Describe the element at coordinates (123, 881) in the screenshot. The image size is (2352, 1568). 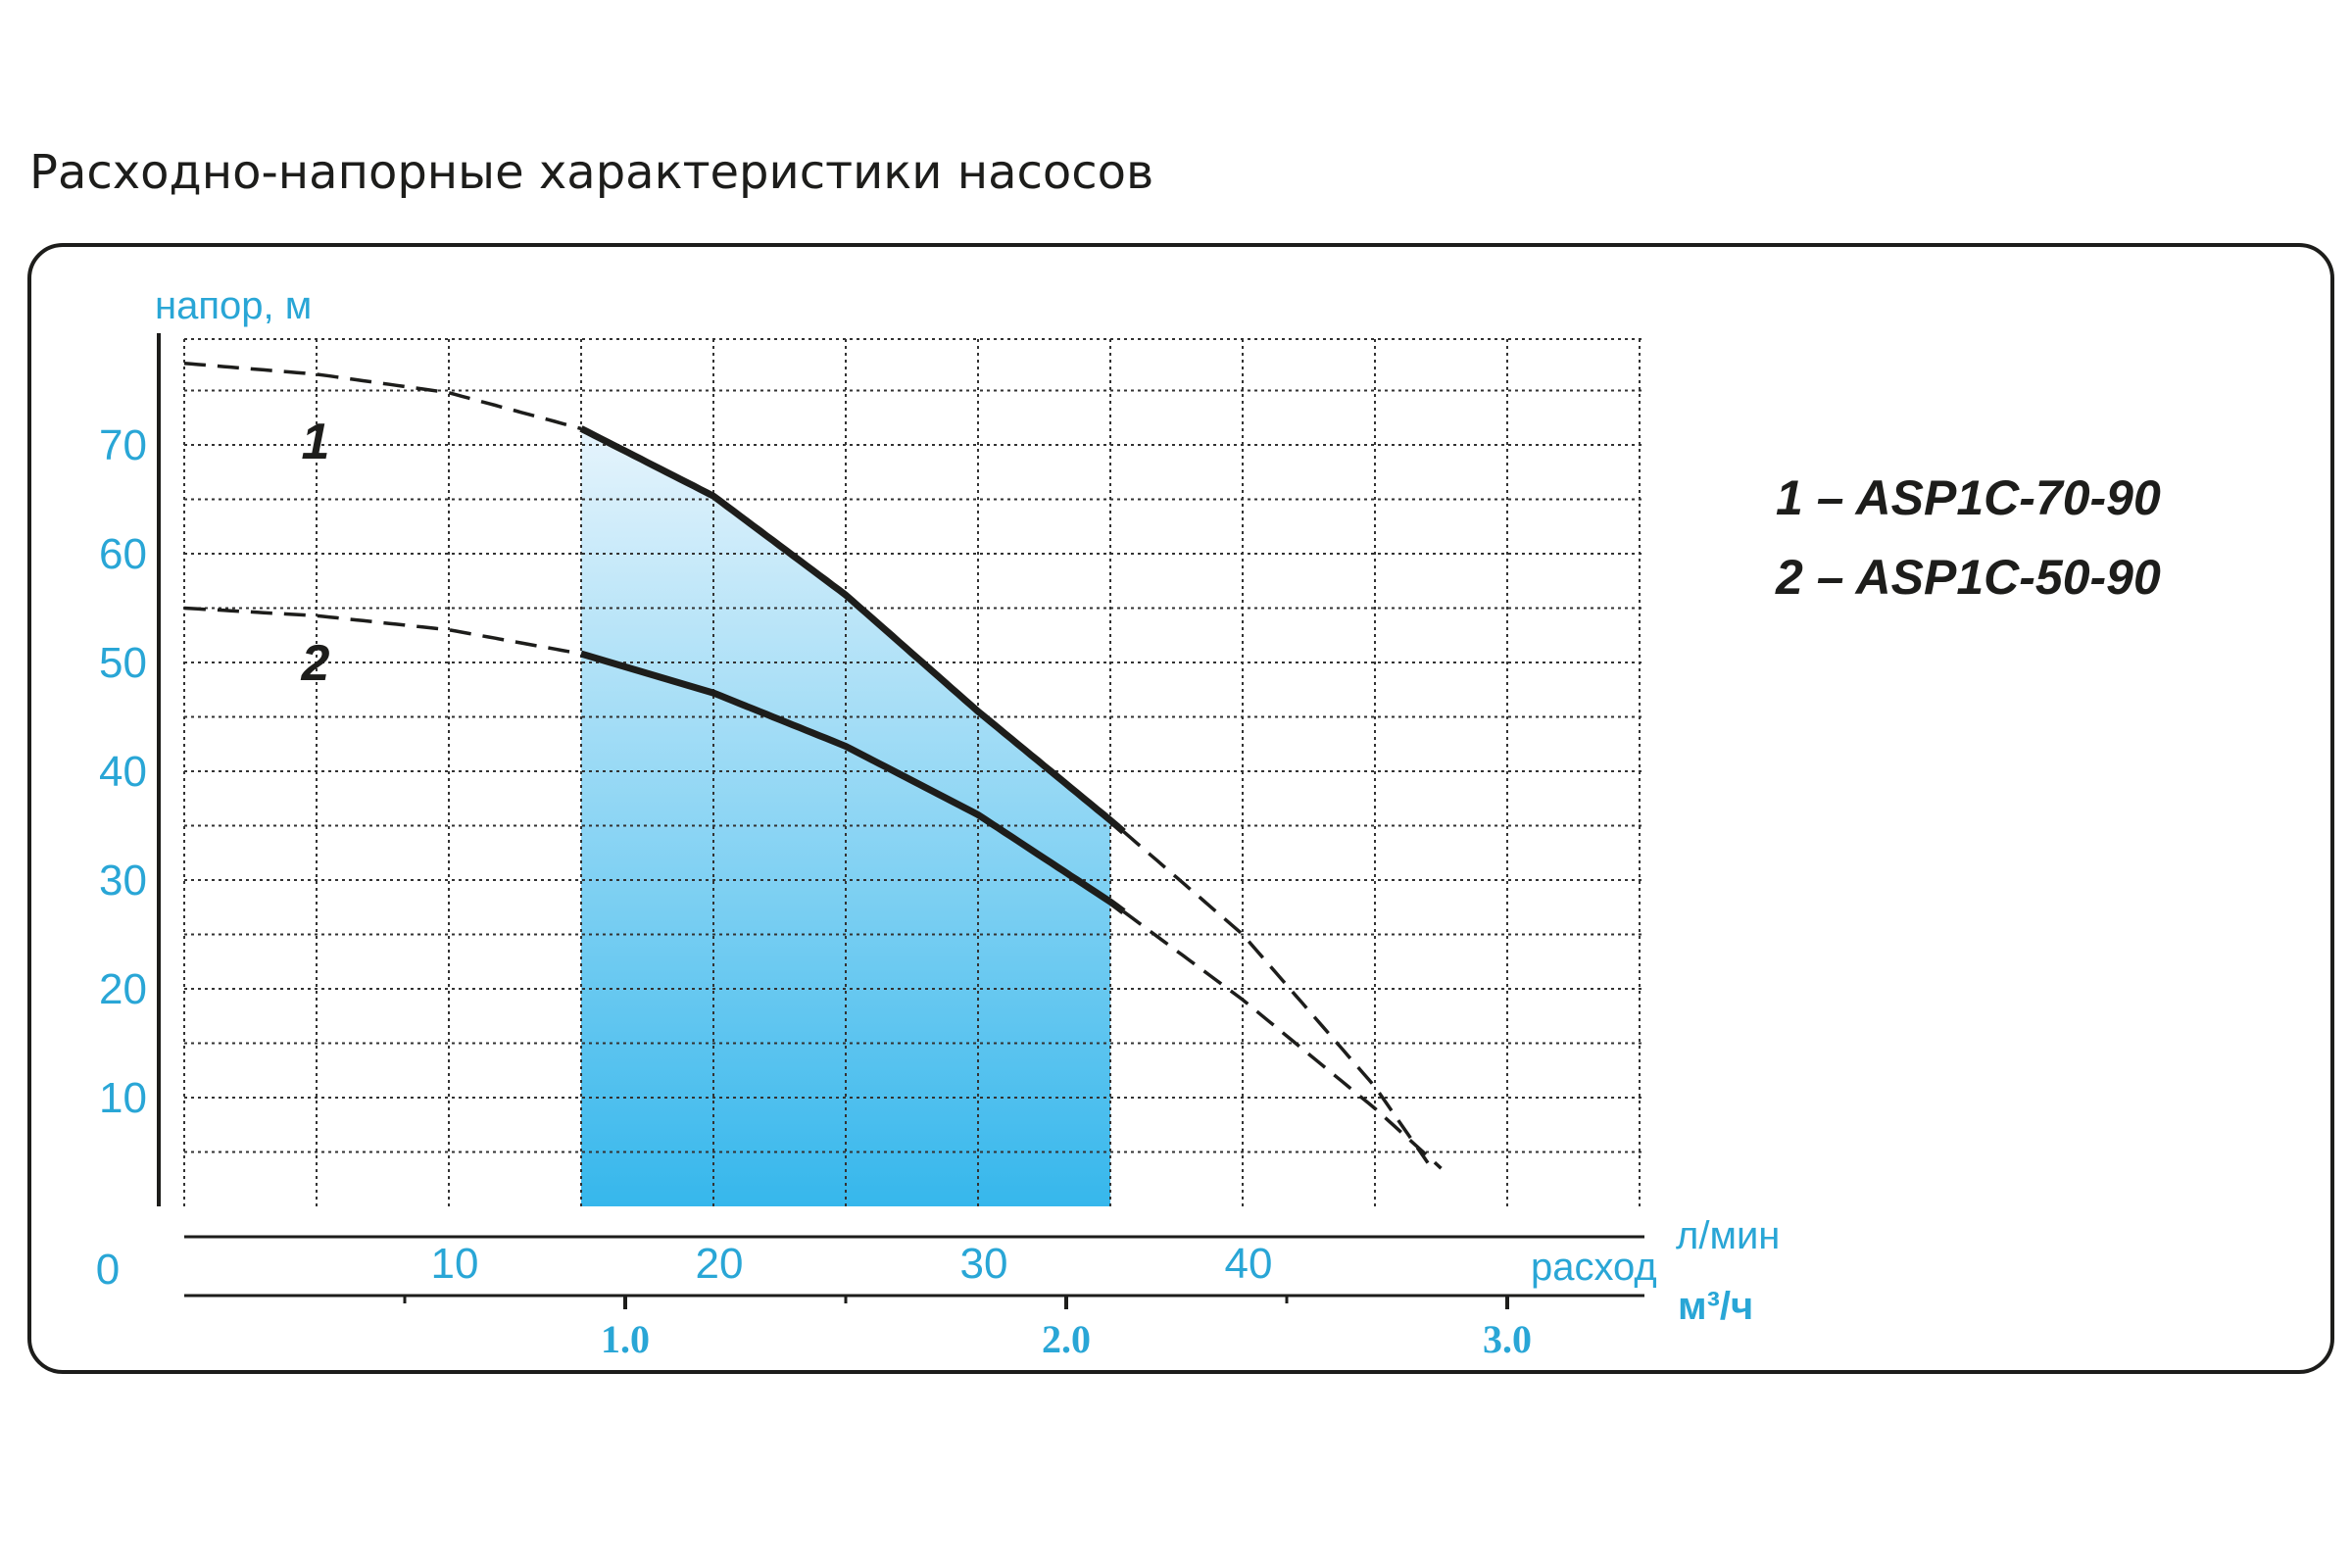
I see `y-tick-label: 30` at that location.